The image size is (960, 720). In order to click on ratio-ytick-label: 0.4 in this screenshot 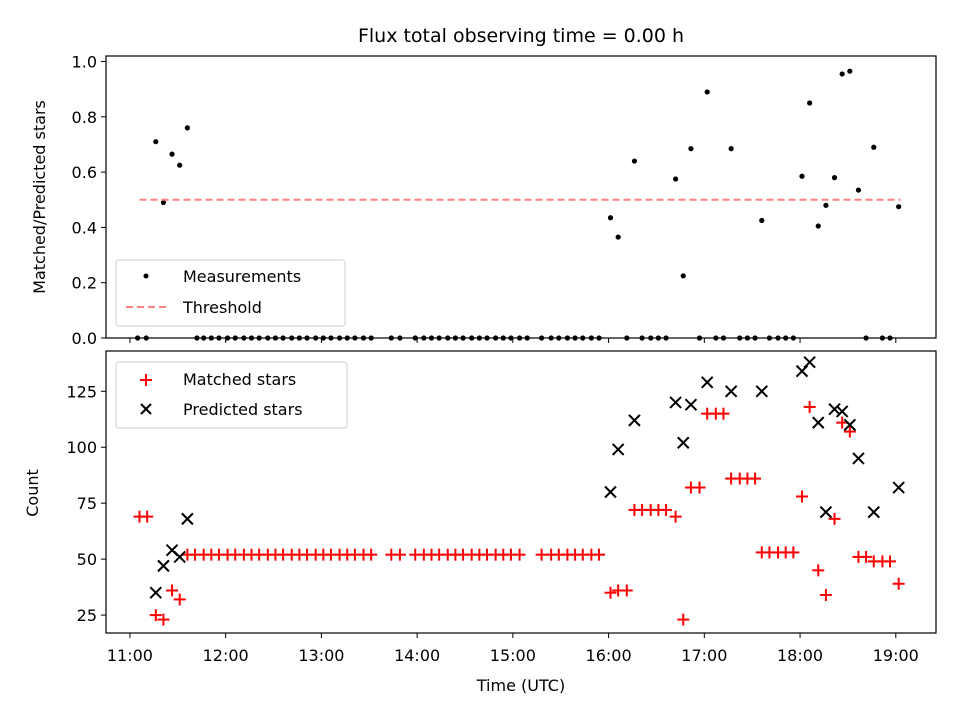, I will do `click(84, 227)`.